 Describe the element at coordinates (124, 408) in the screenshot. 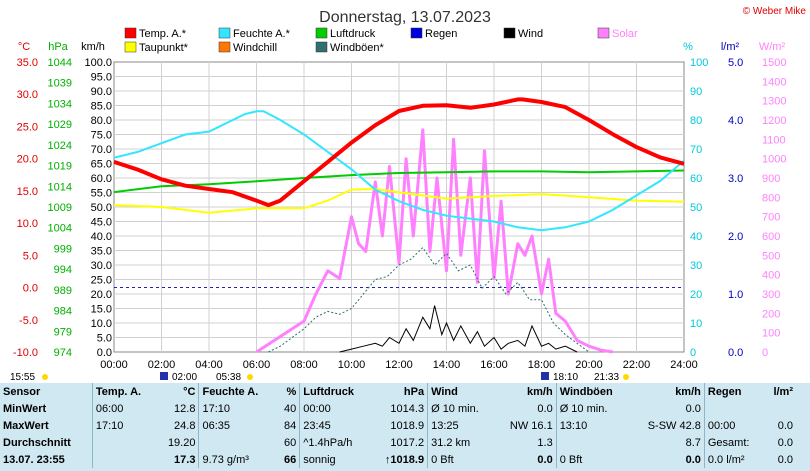

I see `table-cell: 06:00` at that location.